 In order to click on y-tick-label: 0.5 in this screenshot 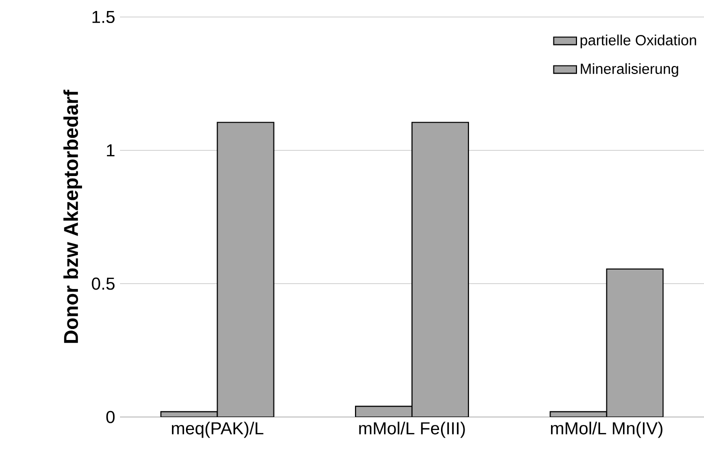, I will do `click(103, 284)`.